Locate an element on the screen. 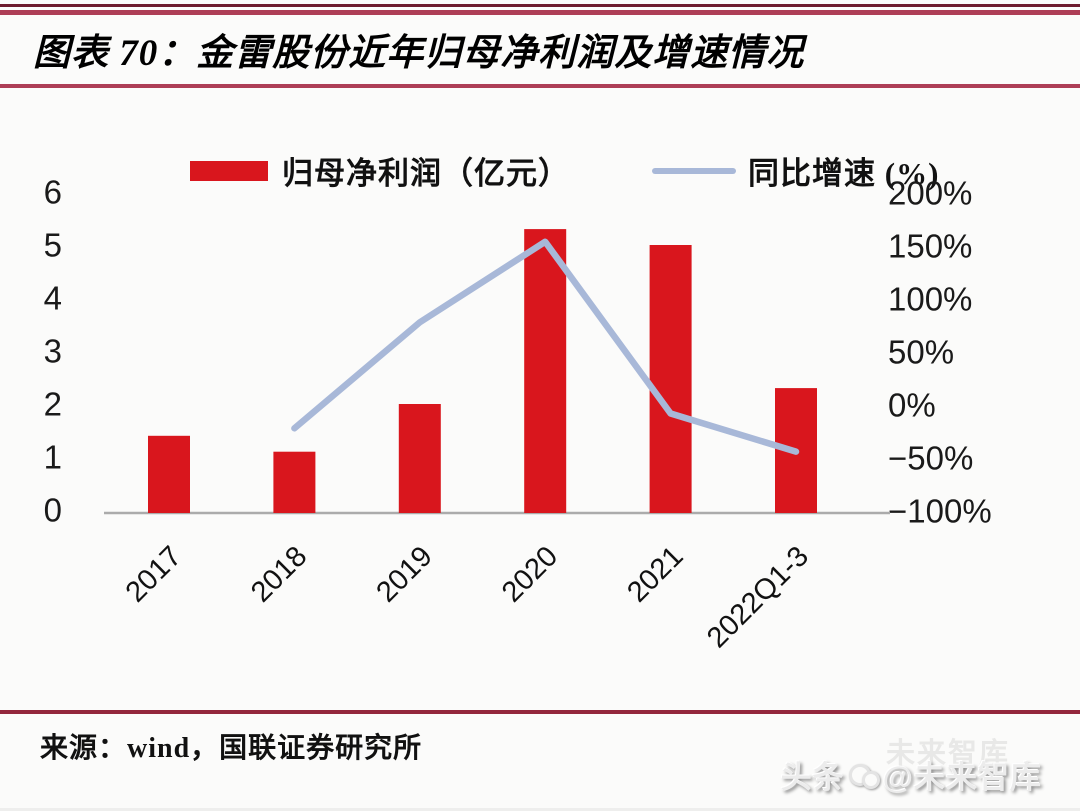 Image resolution: width=1080 pixels, height=811 pixels. svg-text: 2018 is located at coordinates (279, 574).